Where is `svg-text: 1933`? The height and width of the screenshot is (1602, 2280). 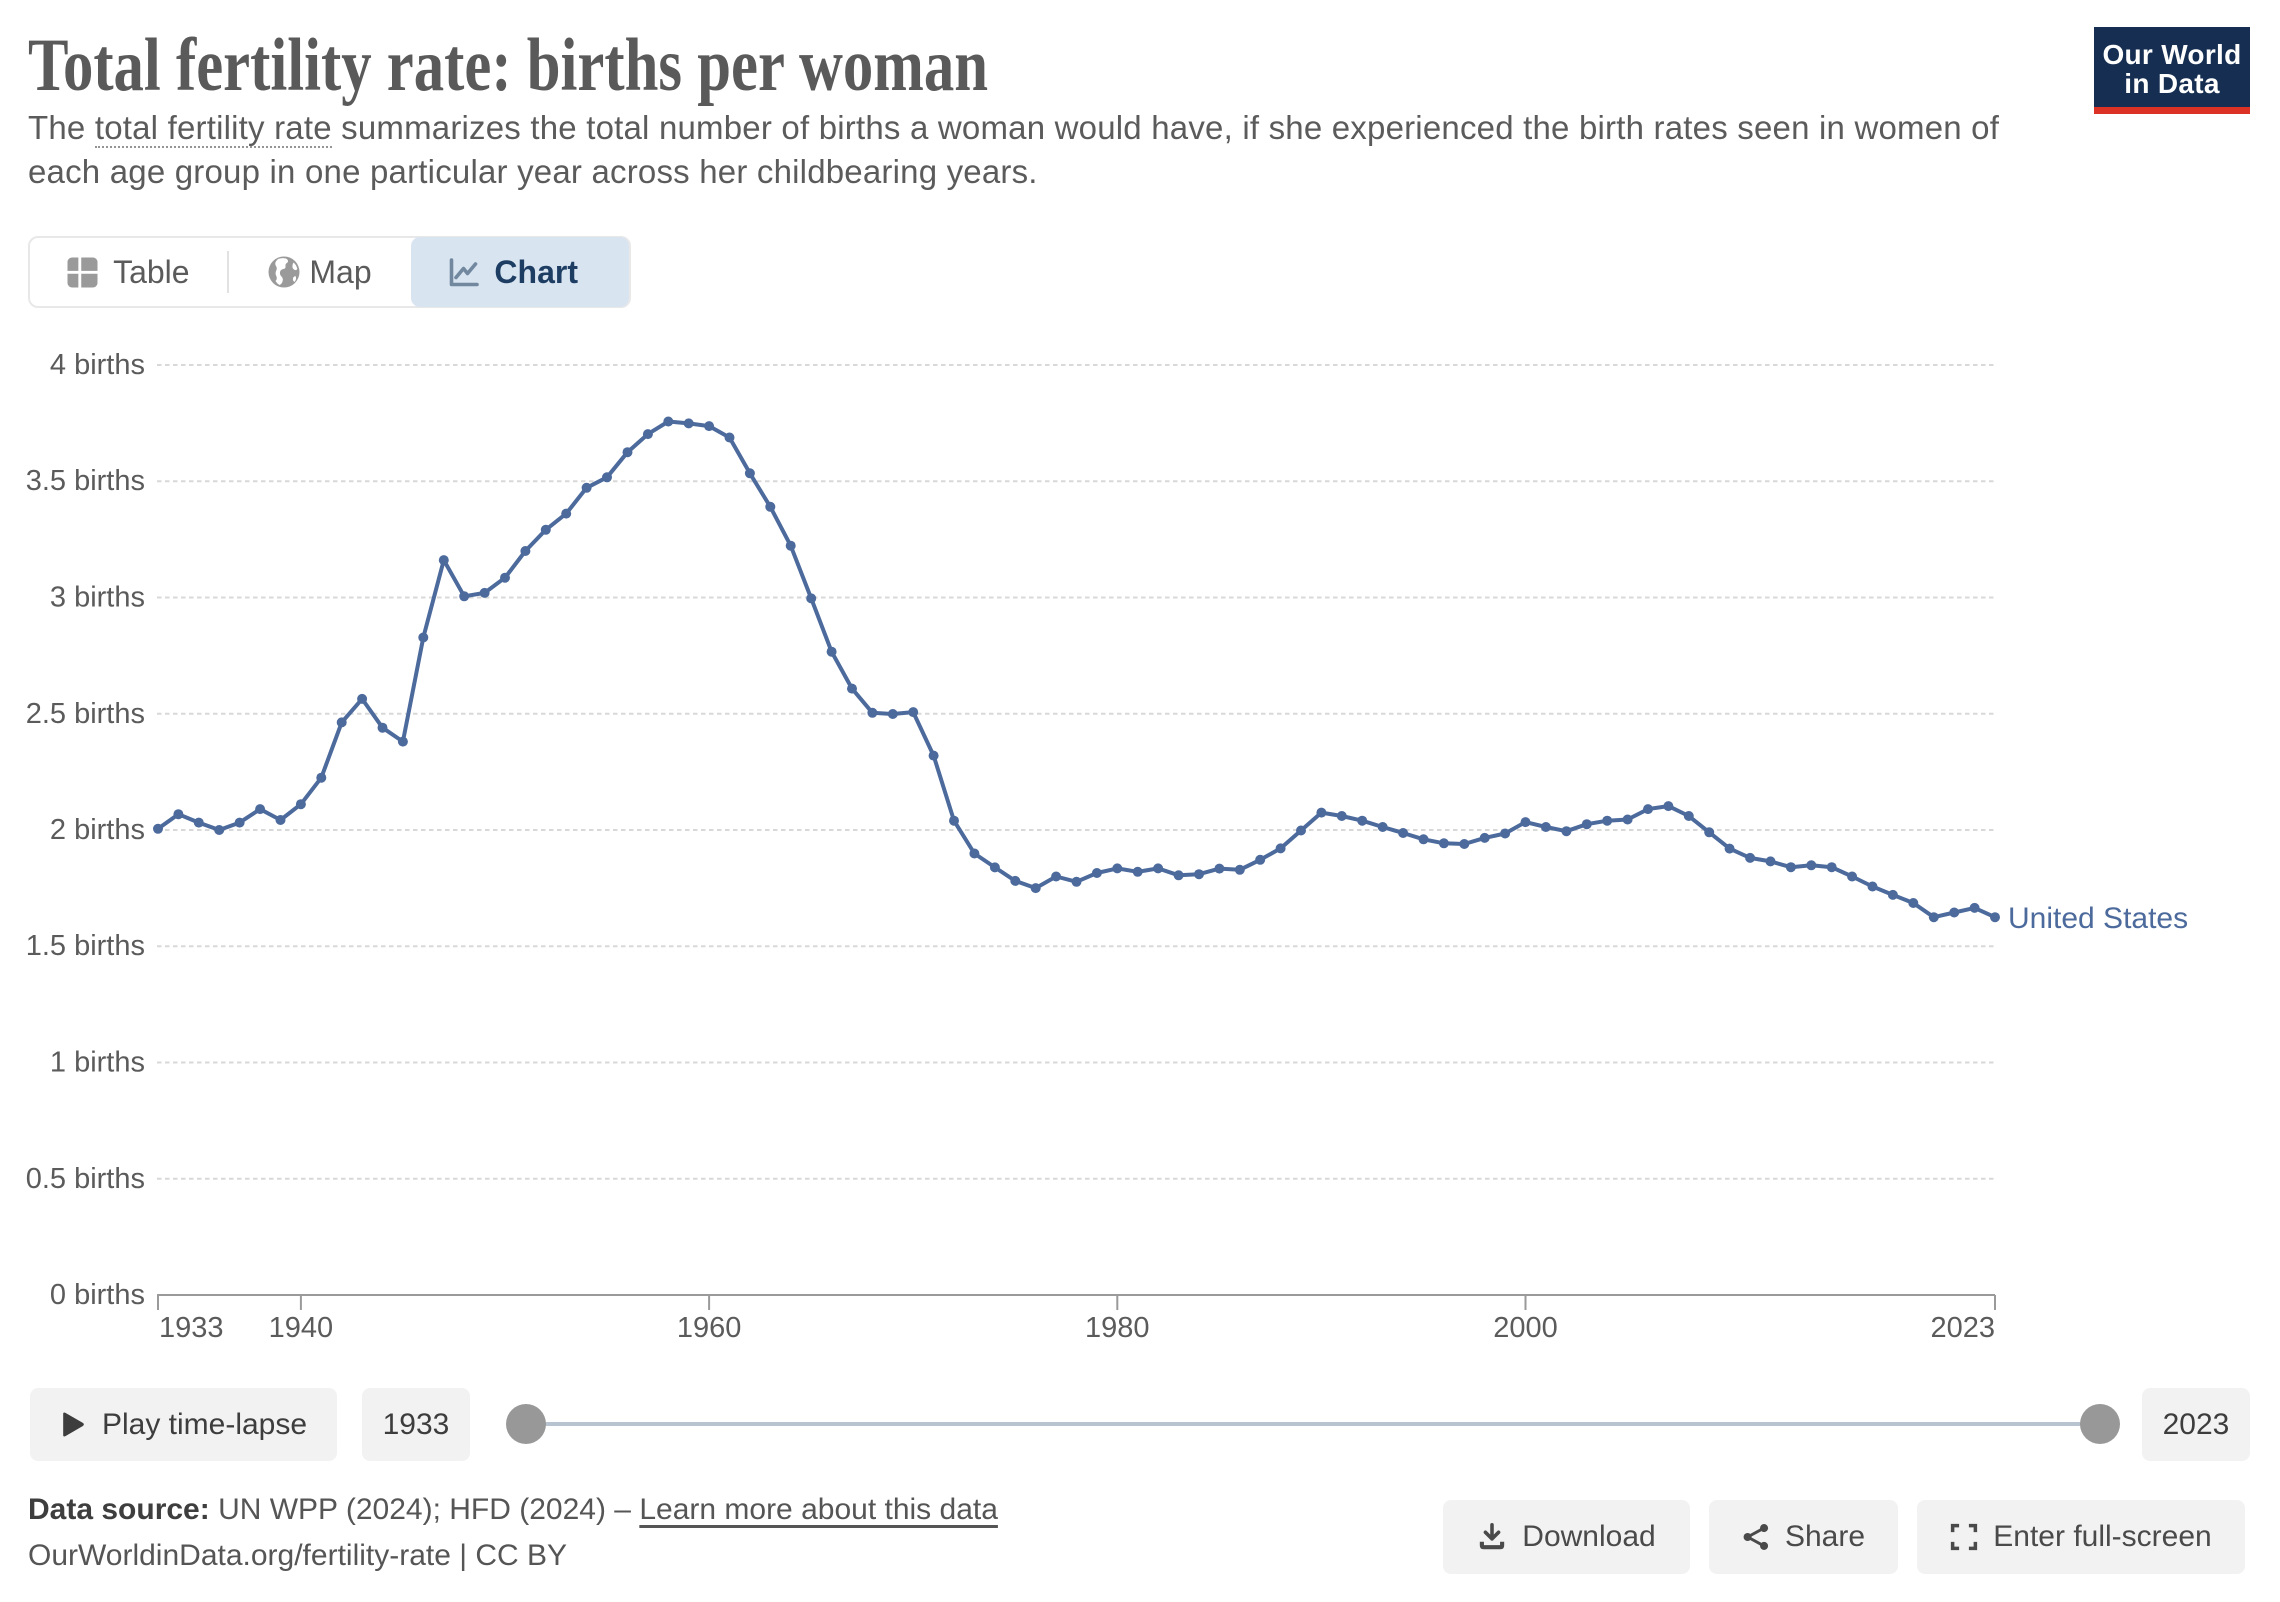 svg-text: 1933 is located at coordinates (191, 1328).